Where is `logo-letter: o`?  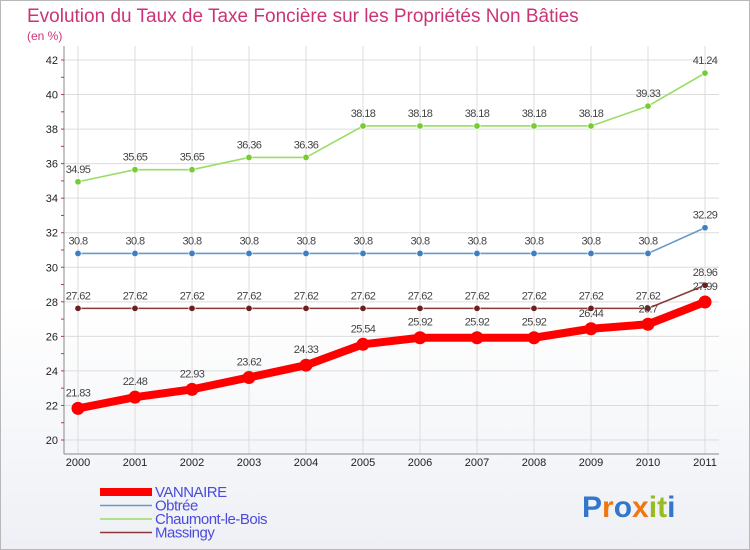 logo-letter: o is located at coordinates (623, 507).